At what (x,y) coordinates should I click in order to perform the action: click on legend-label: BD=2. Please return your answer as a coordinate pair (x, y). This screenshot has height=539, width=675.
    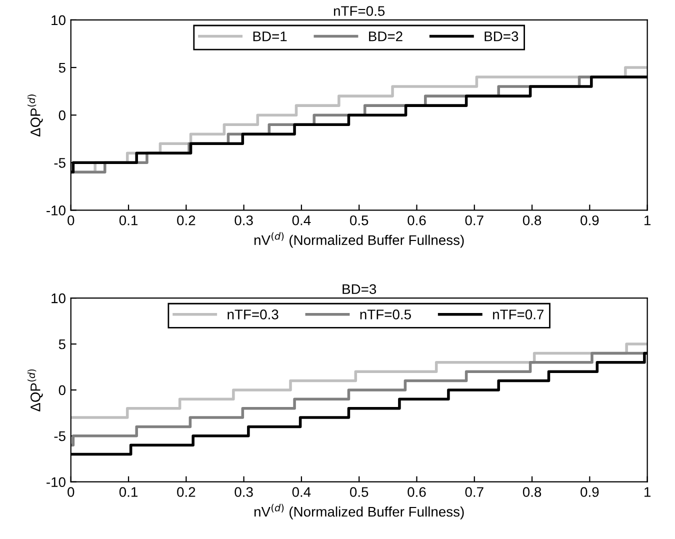
    Looking at the image, I should click on (385, 36).